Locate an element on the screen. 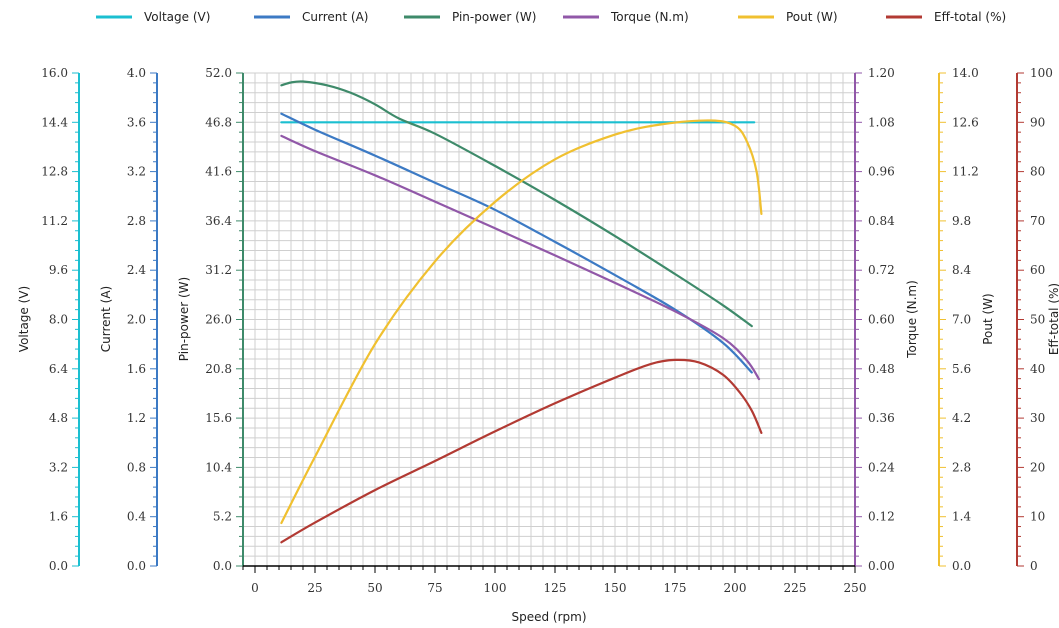 The width and height of the screenshot is (1059, 628). current-tick-label: 3.6 is located at coordinates (136, 122).